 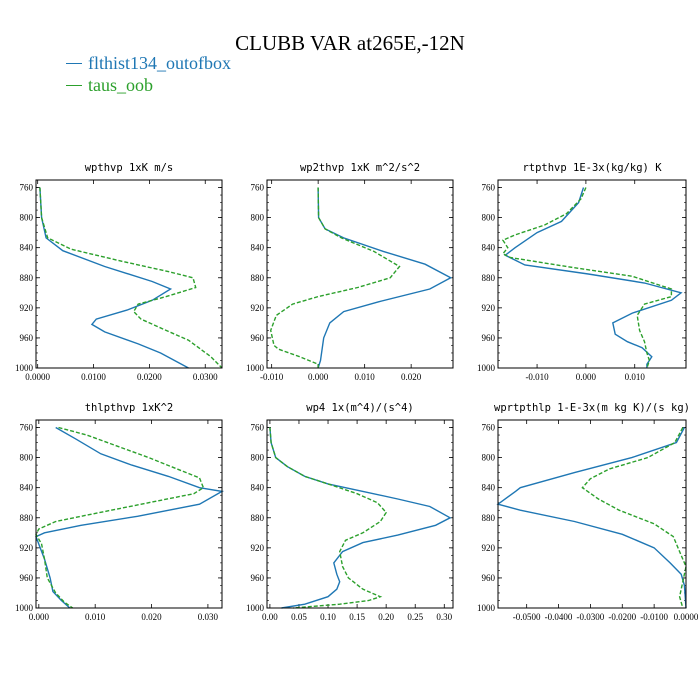 I want to click on x-tick-label: -0.0200, so click(x=622, y=617).